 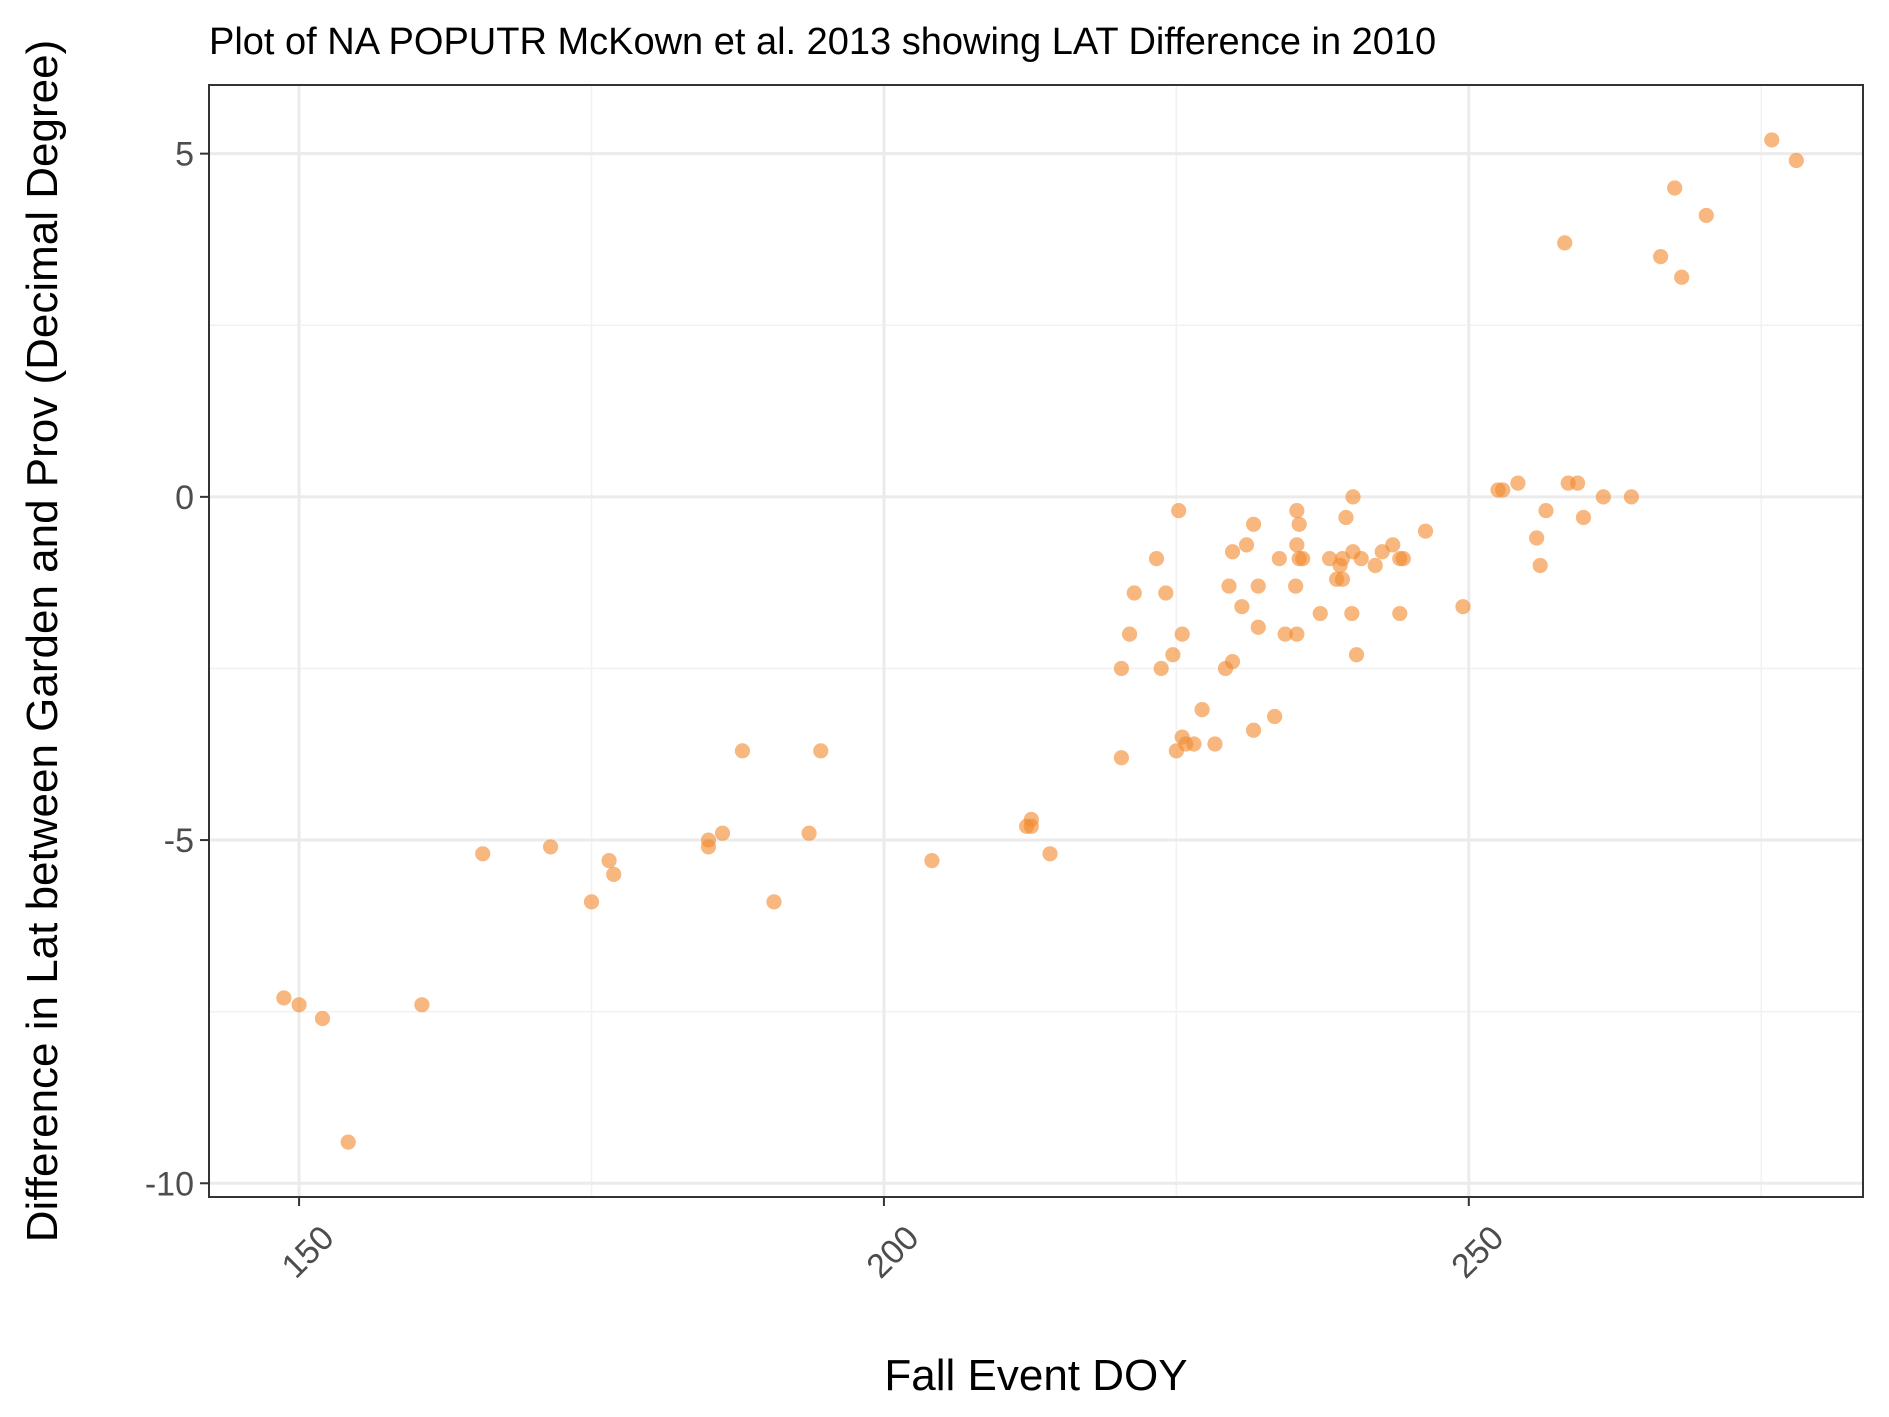 What do you see at coordinates (184, 498) in the screenshot?
I see `y-tick-label: 0` at bounding box center [184, 498].